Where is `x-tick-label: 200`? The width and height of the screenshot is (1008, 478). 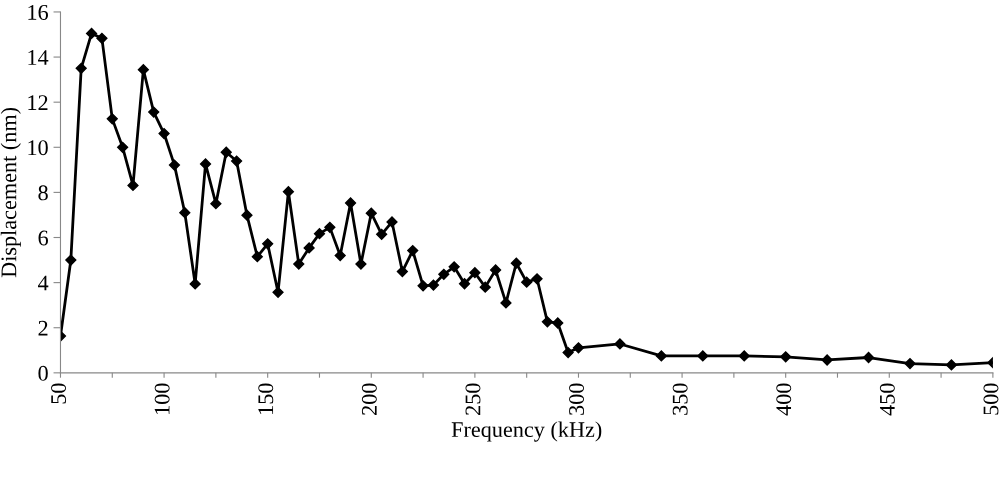 x-tick-label: 200 is located at coordinates (369, 399).